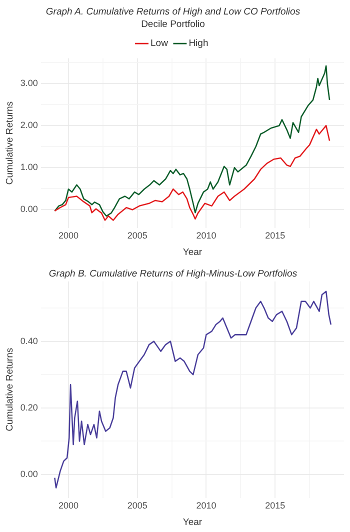 The width and height of the screenshot is (350, 532). I want to click on legend-label: High, so click(198, 44).